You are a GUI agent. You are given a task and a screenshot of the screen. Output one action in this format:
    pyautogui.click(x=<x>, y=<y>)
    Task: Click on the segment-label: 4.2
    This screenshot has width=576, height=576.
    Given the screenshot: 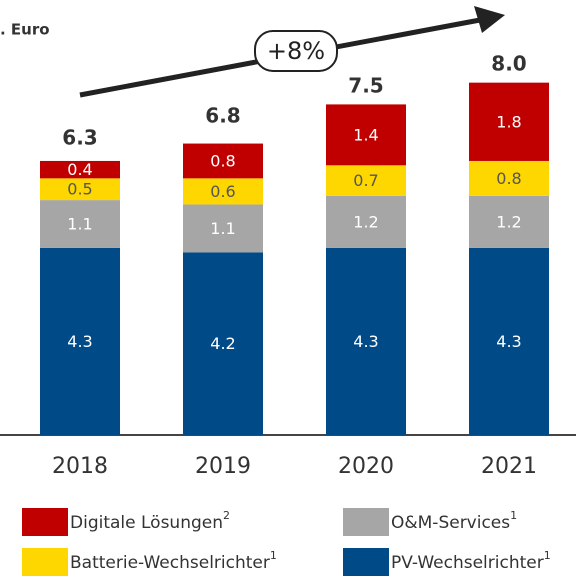 What is the action you would take?
    pyautogui.click(x=222, y=343)
    